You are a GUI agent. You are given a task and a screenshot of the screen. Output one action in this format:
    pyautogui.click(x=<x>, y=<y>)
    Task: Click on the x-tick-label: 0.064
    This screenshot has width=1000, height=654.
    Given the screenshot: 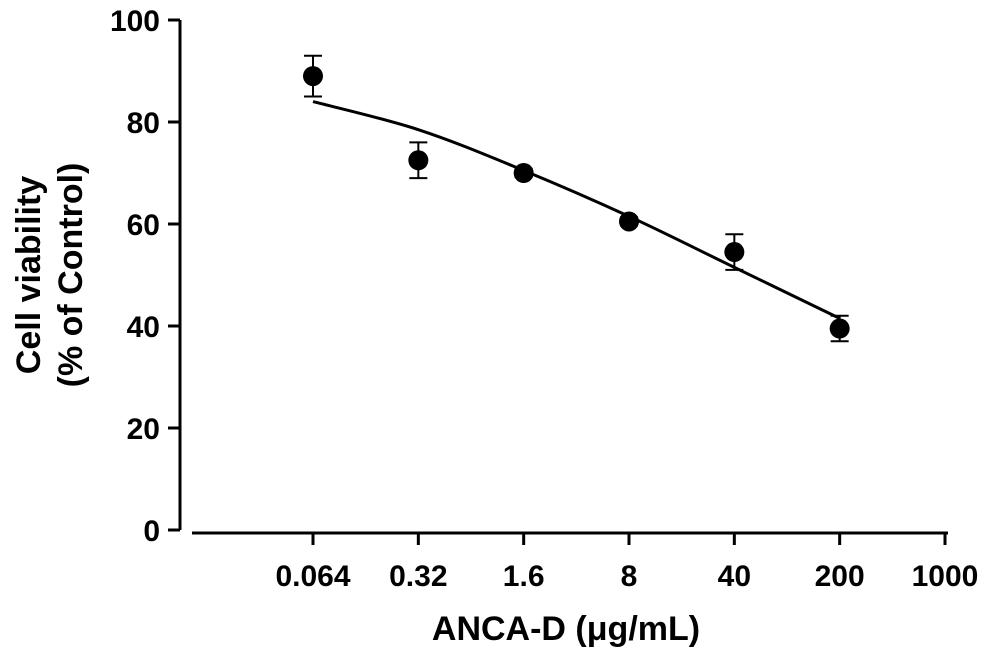 What is the action you would take?
    pyautogui.click(x=312, y=576)
    